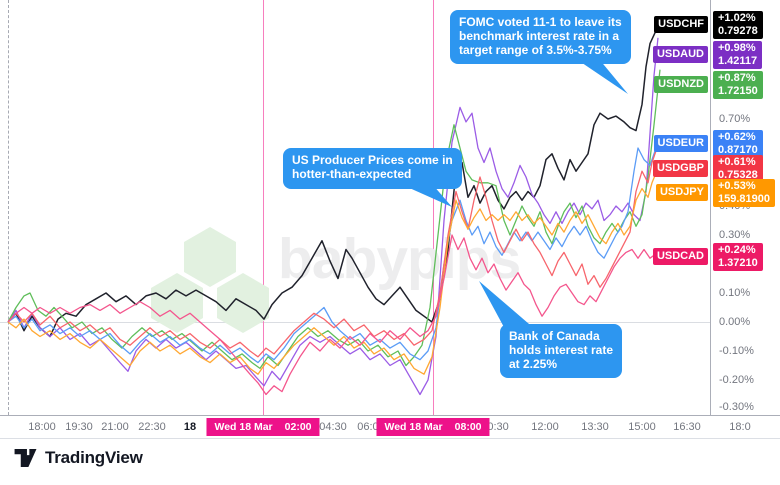 The height and width of the screenshot is (485, 780). I want to click on fomc-callout-text: benchmark interest rate in a, so click(539, 35).